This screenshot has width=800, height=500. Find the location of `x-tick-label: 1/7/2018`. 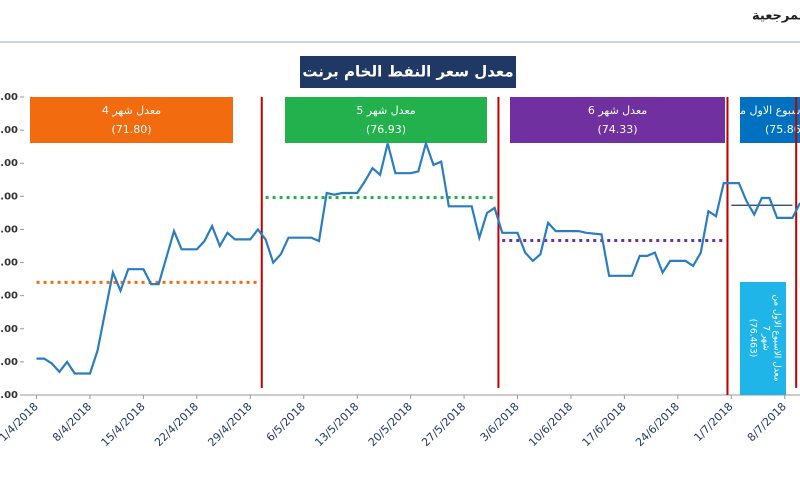

x-tick-label: 1/7/2018 is located at coordinates (713, 422).